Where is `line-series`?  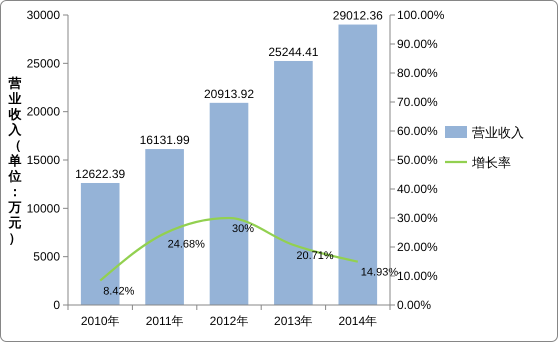 line-series is located at coordinates (229, 249).